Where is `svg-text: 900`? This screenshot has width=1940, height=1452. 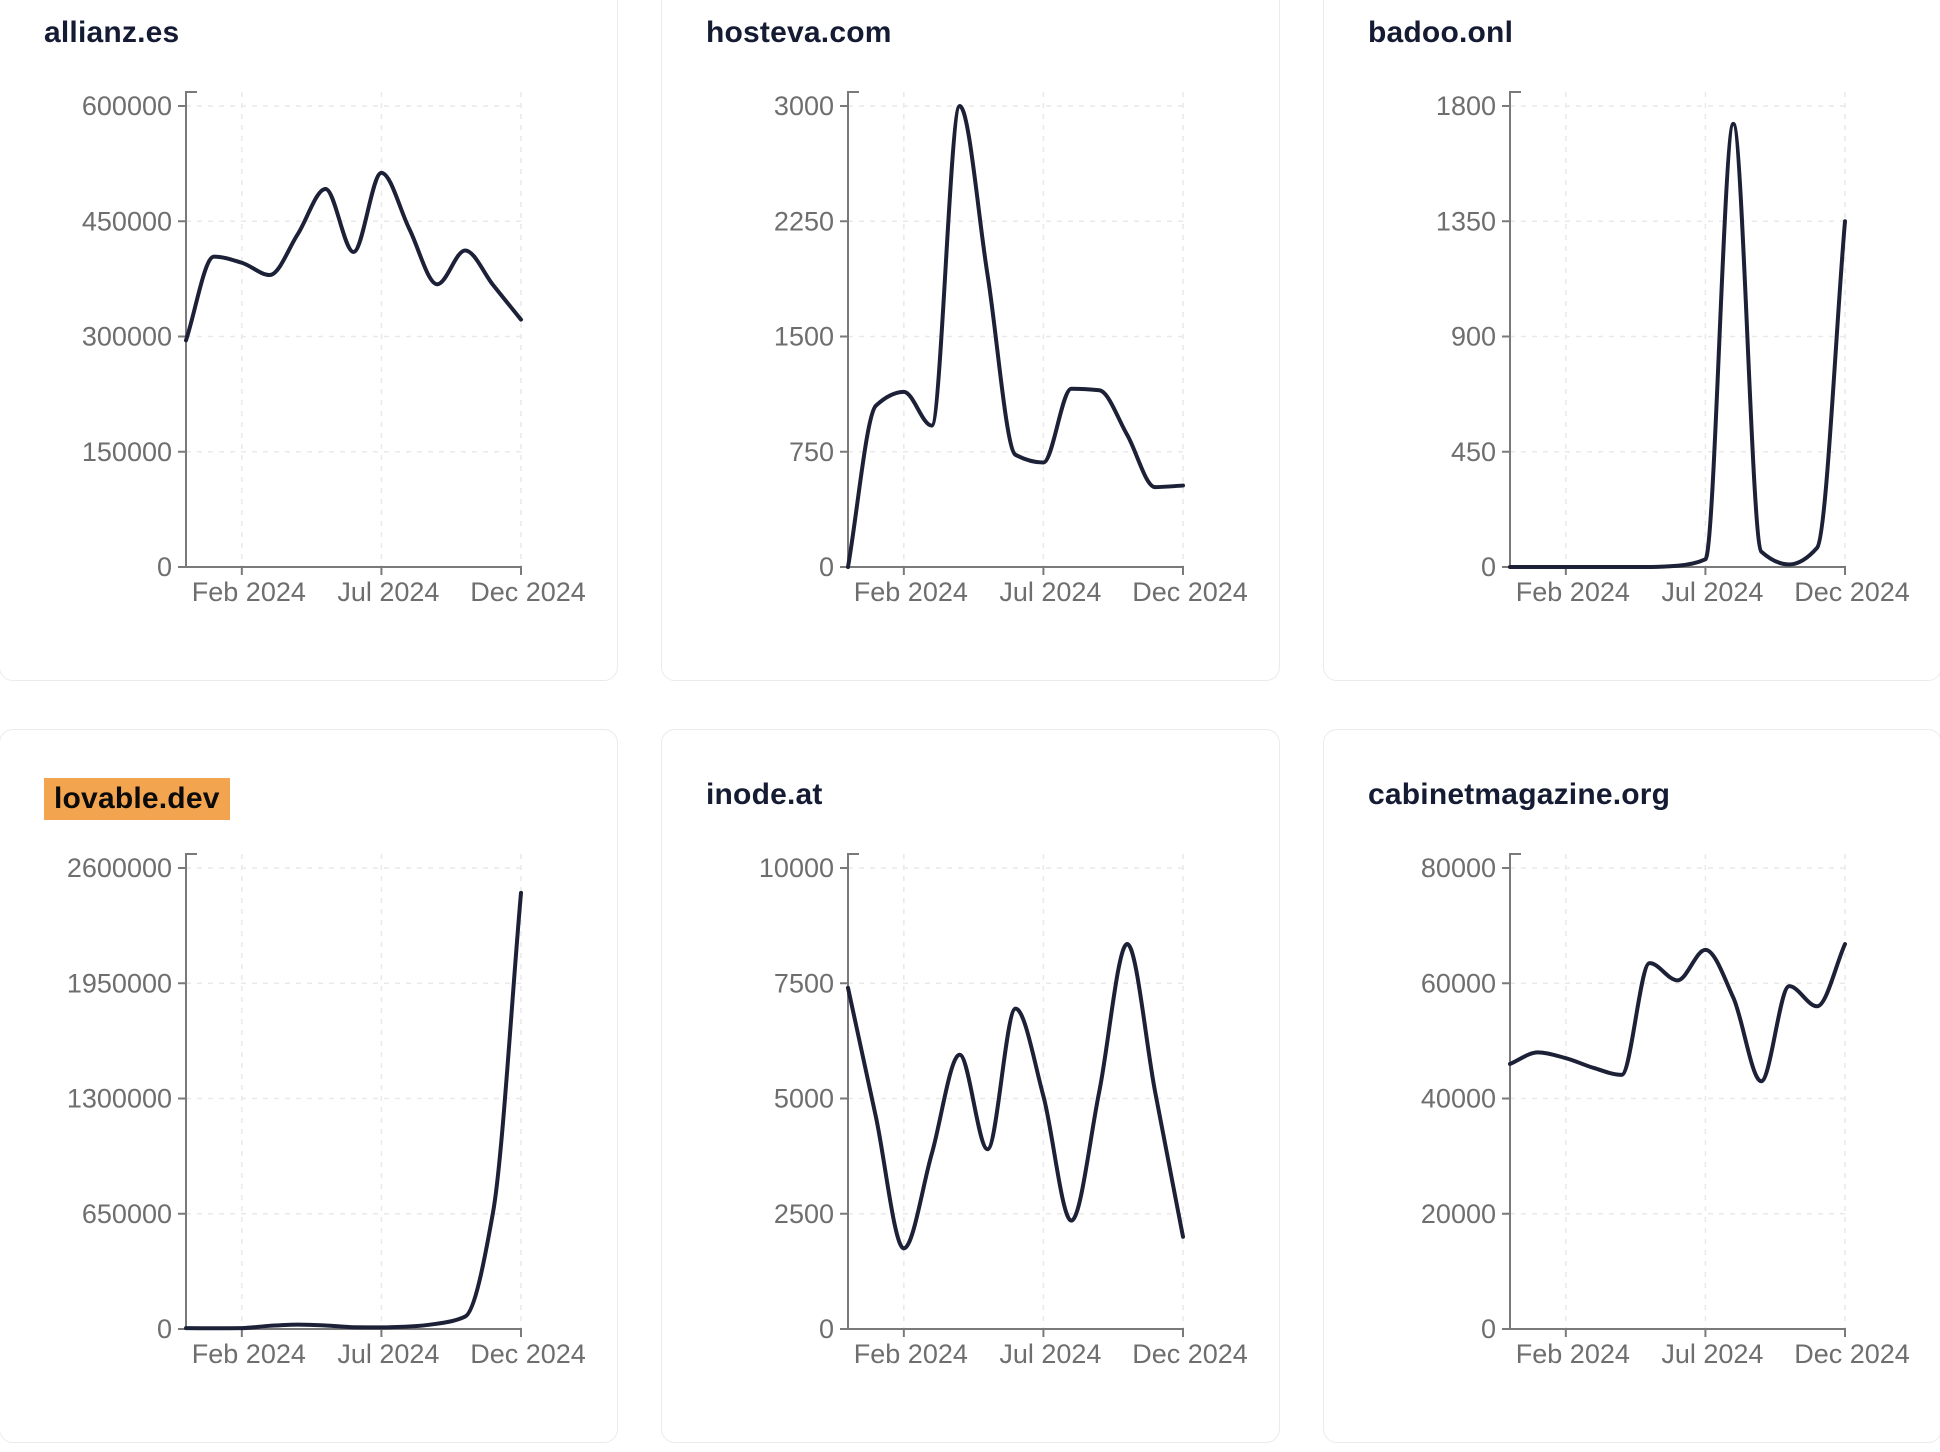 svg-text: 900 is located at coordinates (1473, 337).